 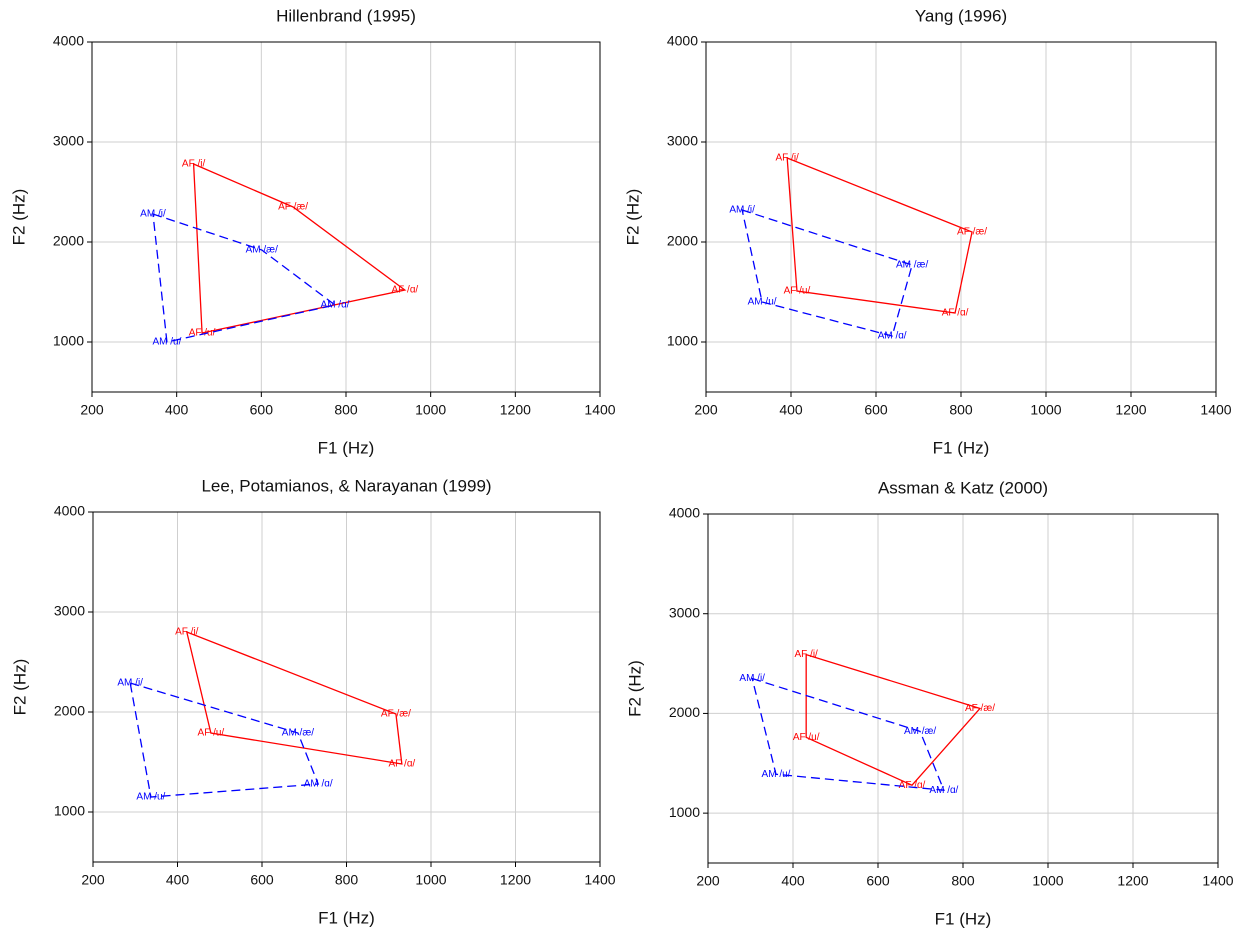 What do you see at coordinates (961, 15) in the screenshot?
I see `chart-title: Yang (1996)` at bounding box center [961, 15].